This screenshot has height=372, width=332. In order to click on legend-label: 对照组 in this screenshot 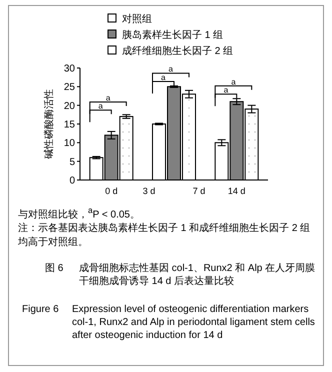, I will do `click(137, 19)`.